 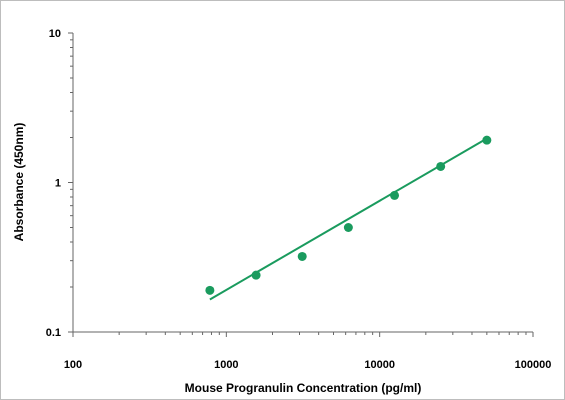 What do you see at coordinates (73, 365) in the screenshot?
I see `x-tick-label: 100` at bounding box center [73, 365].